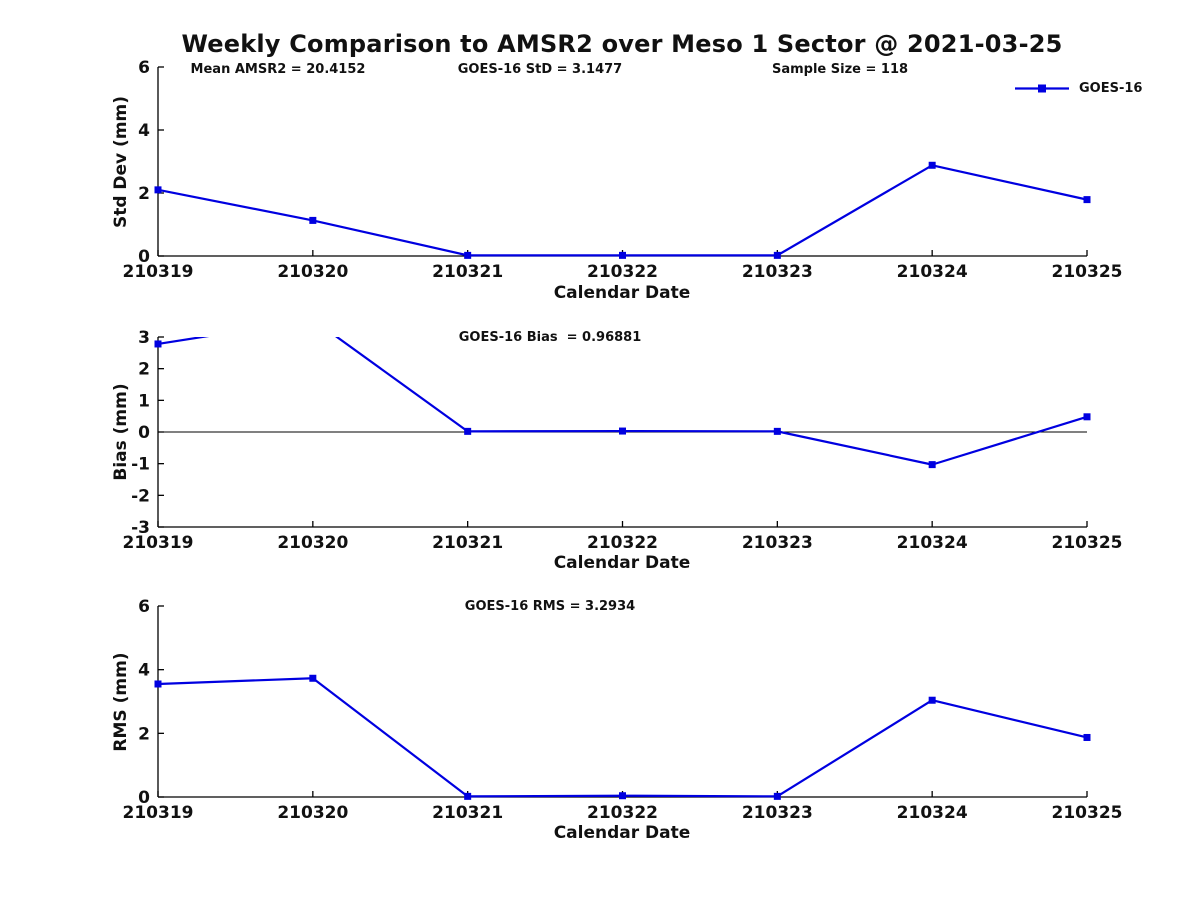 This screenshot has height=900, width=1200. Describe the element at coordinates (622, 293) in the screenshot. I see `stddev-x-axis-label: Calendar Date` at that location.